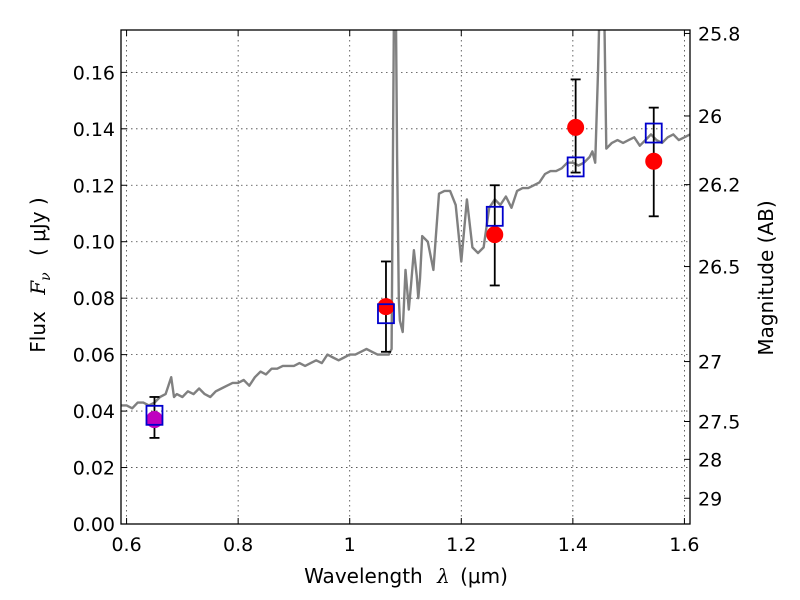  What do you see at coordinates (710, 363) in the screenshot?
I see `y2-tick-label: 27` at bounding box center [710, 363].